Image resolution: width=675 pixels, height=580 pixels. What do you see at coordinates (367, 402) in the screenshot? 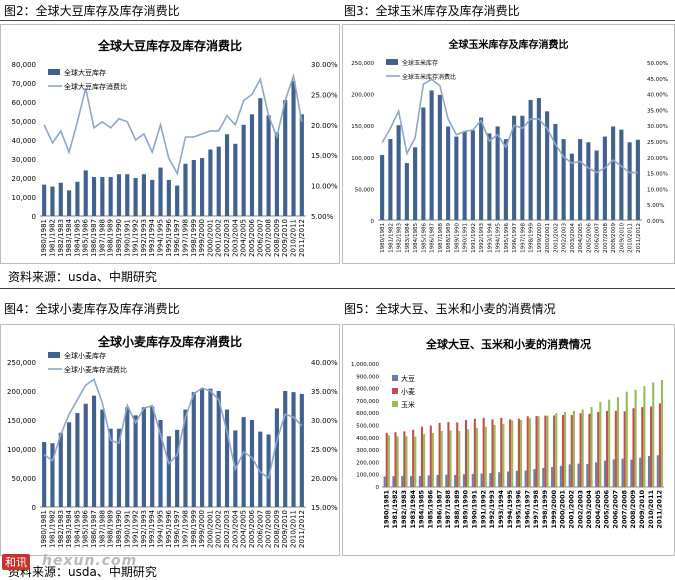
I see `y-axis-tick-label: 700,000` at bounding box center [367, 402].